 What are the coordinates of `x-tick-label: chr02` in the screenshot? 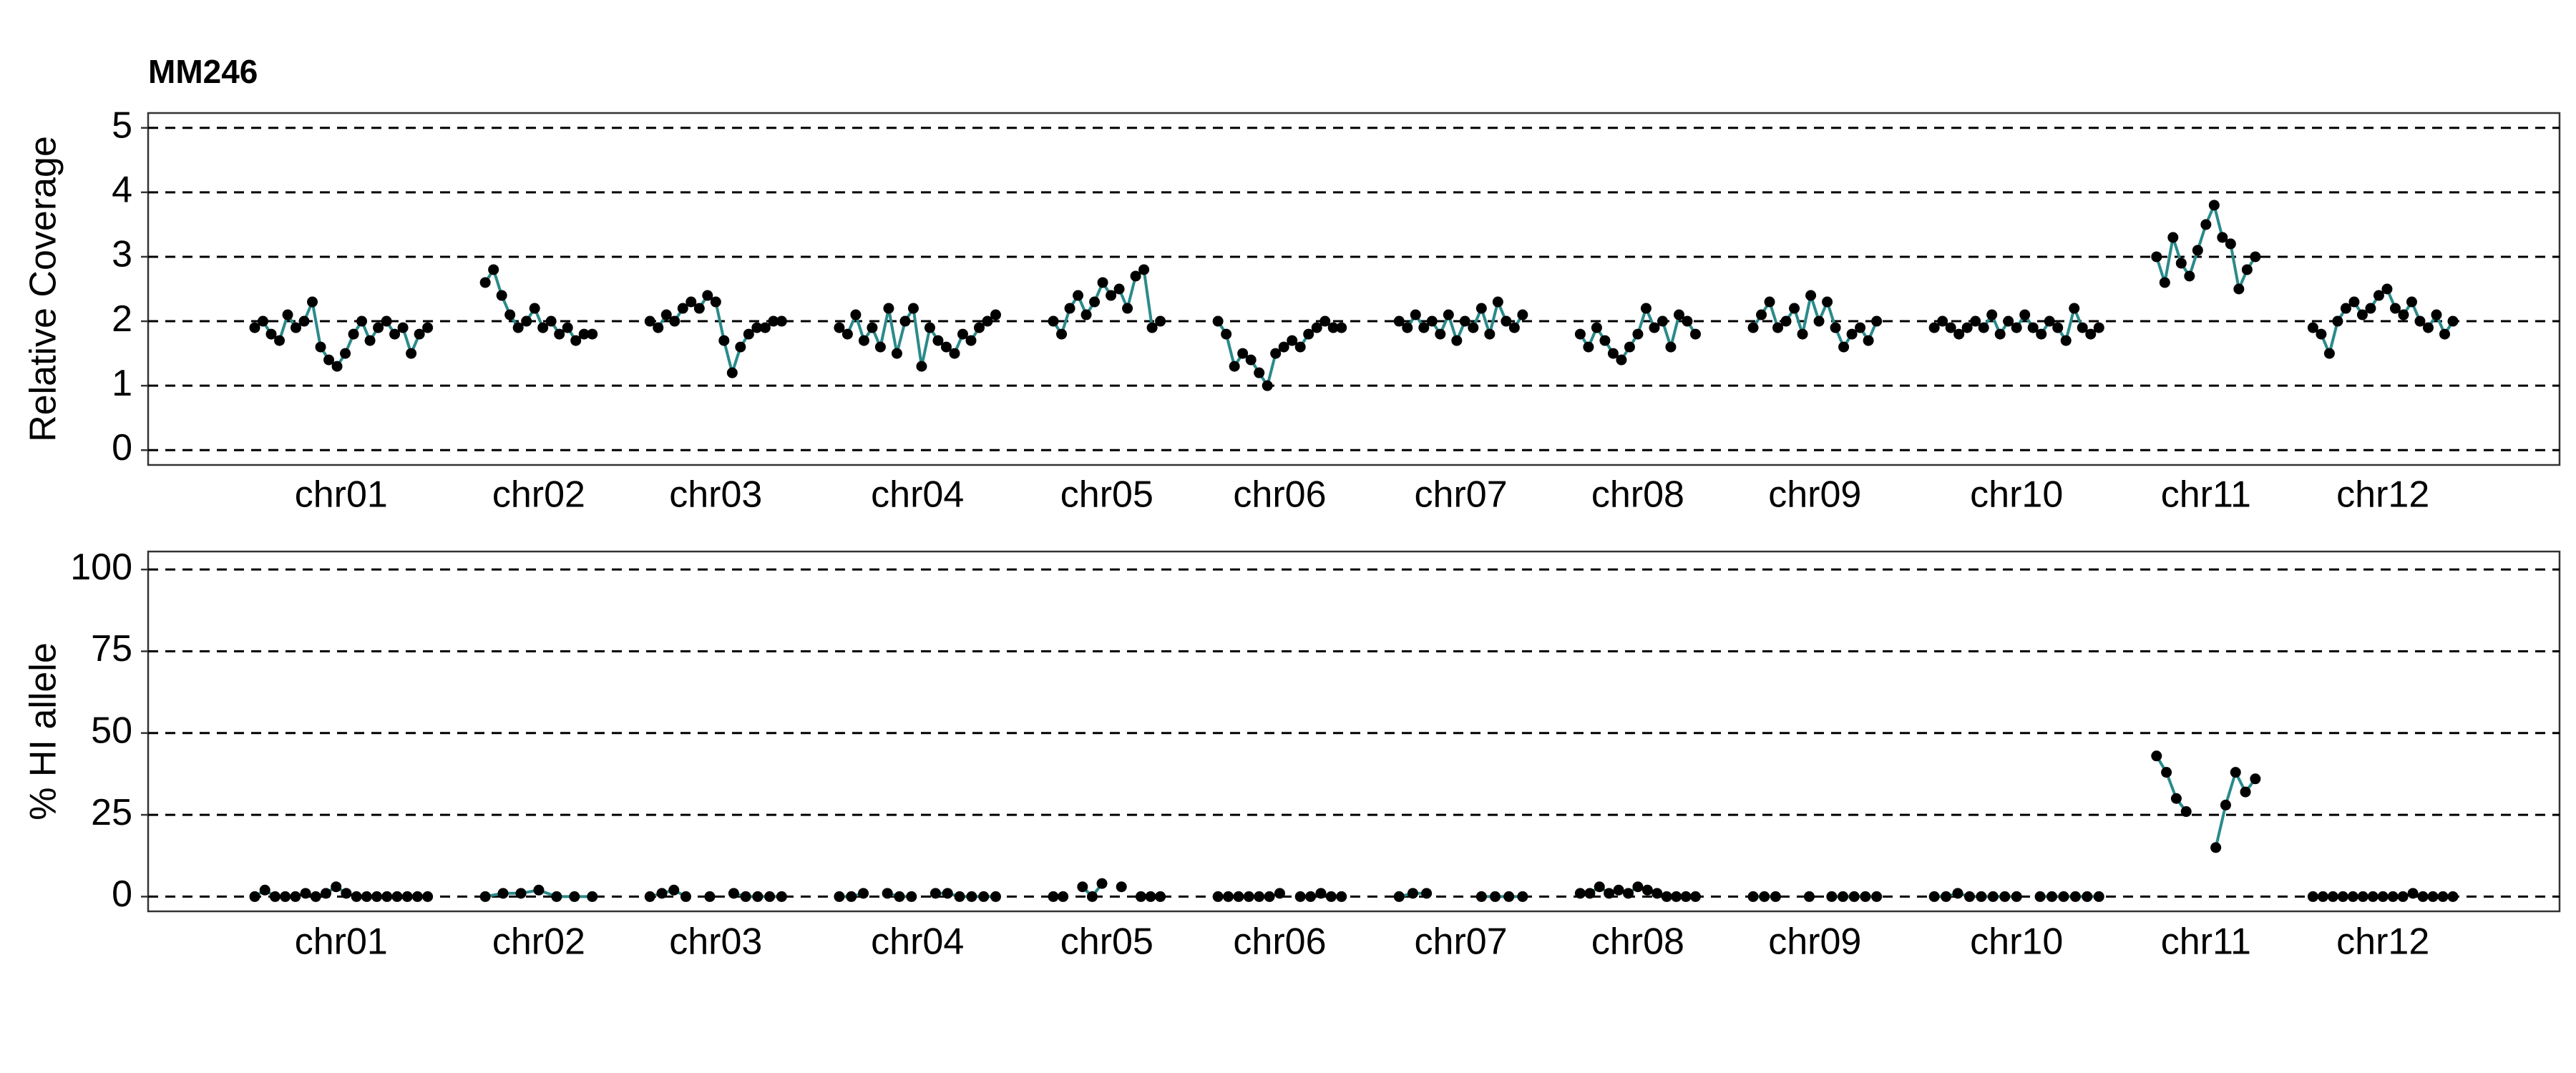 It's located at (538, 942).